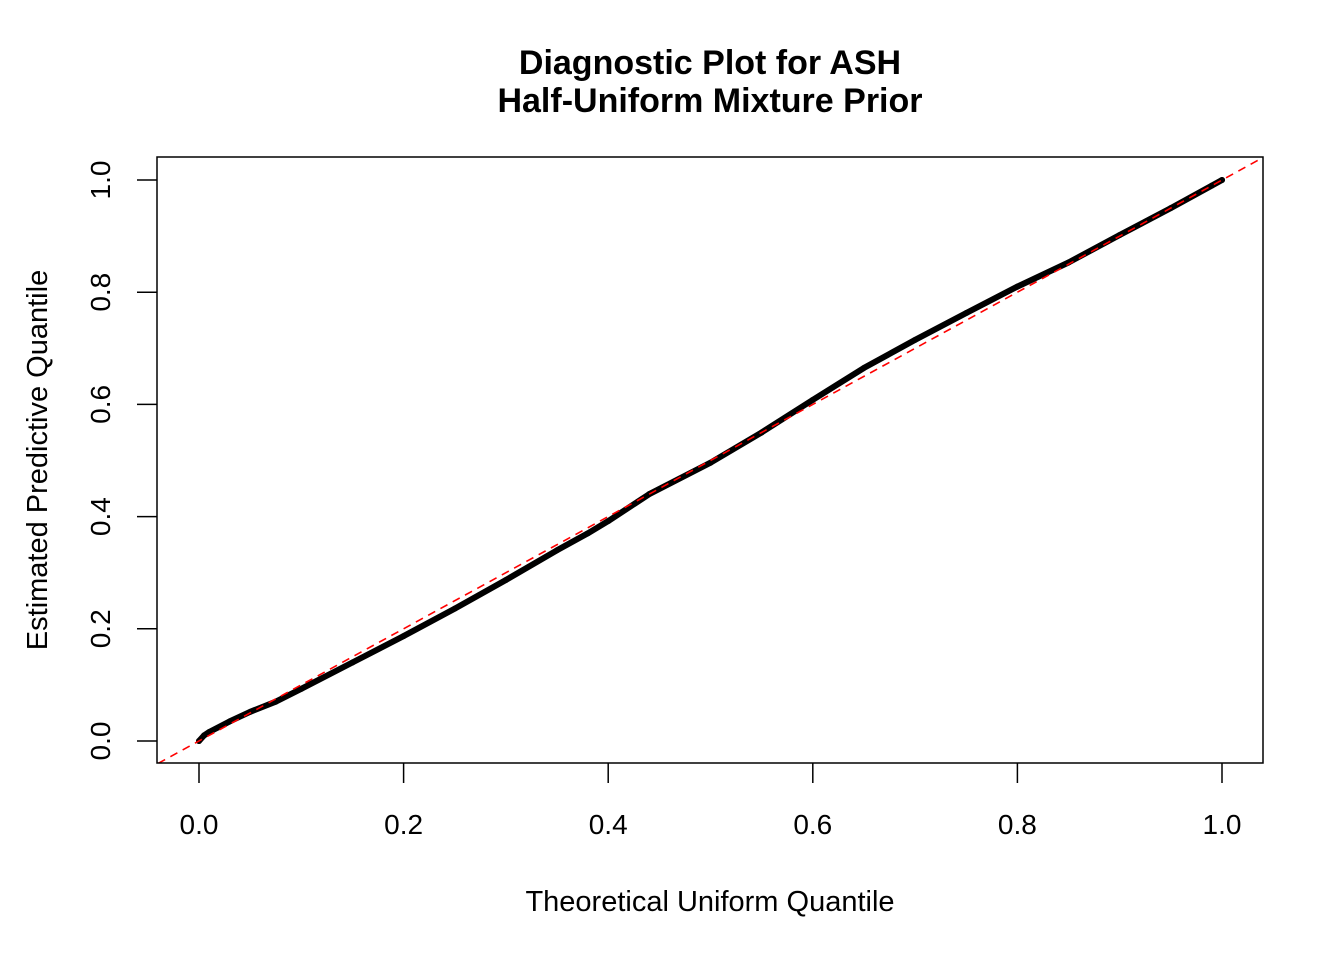  Describe the element at coordinates (709, 101) in the screenshot. I see `chart-subtitle: Half-Uniform Mixture Prior` at that location.